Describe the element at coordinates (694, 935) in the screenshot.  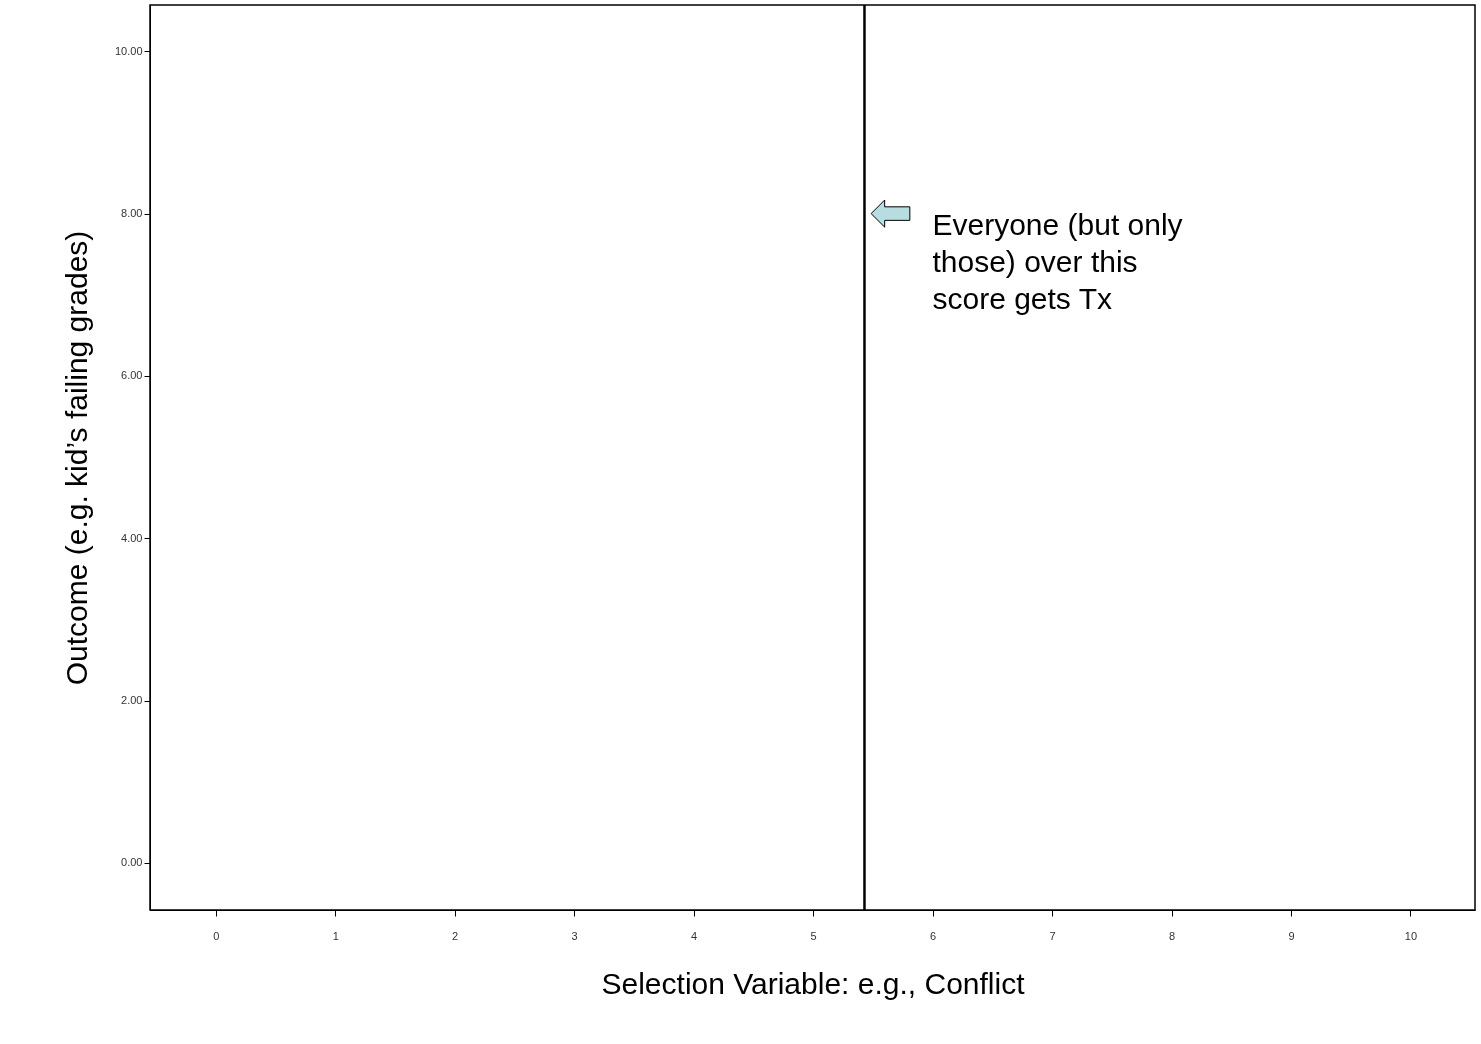
I see `x-tick-label: 4` at that location.